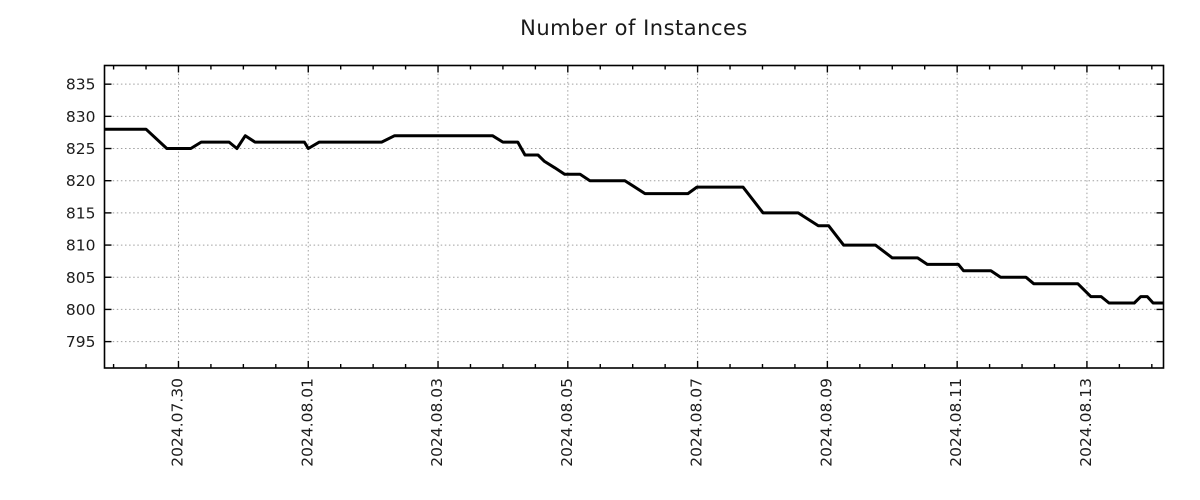  What do you see at coordinates (81, 246) in the screenshot?
I see `y-tick-label: 810` at bounding box center [81, 246].